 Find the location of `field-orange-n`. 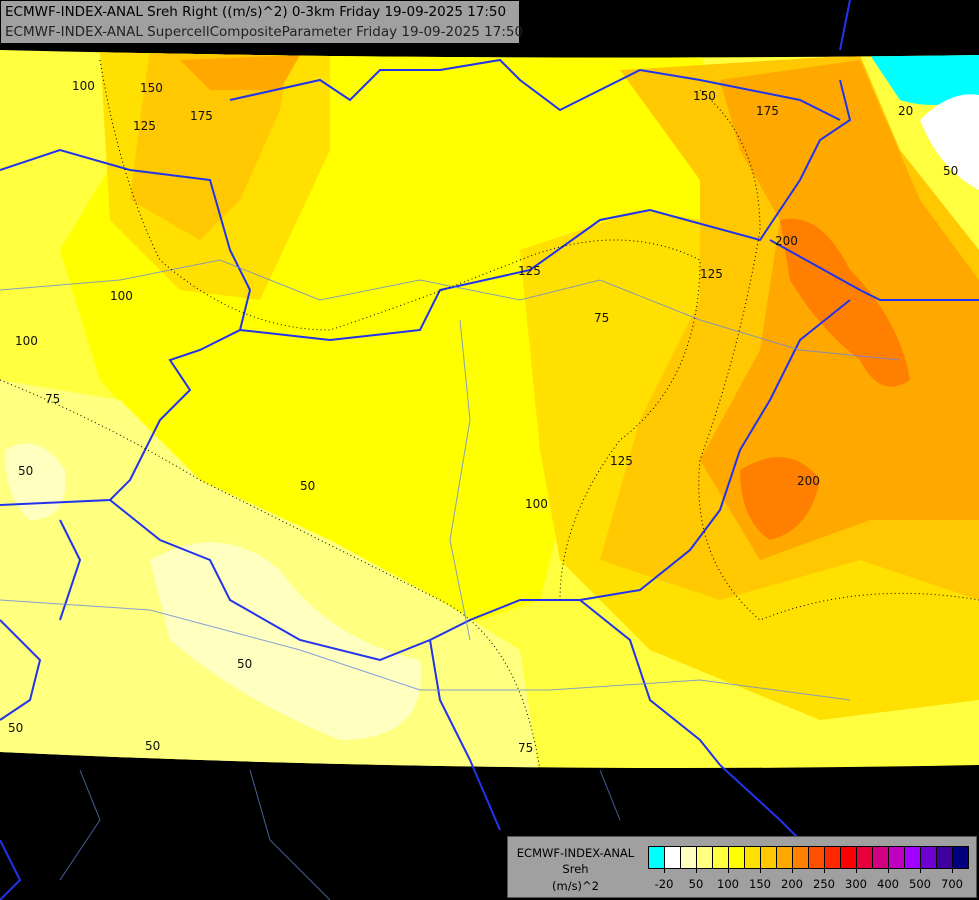

field-orange-n is located at coordinates (240, 72).